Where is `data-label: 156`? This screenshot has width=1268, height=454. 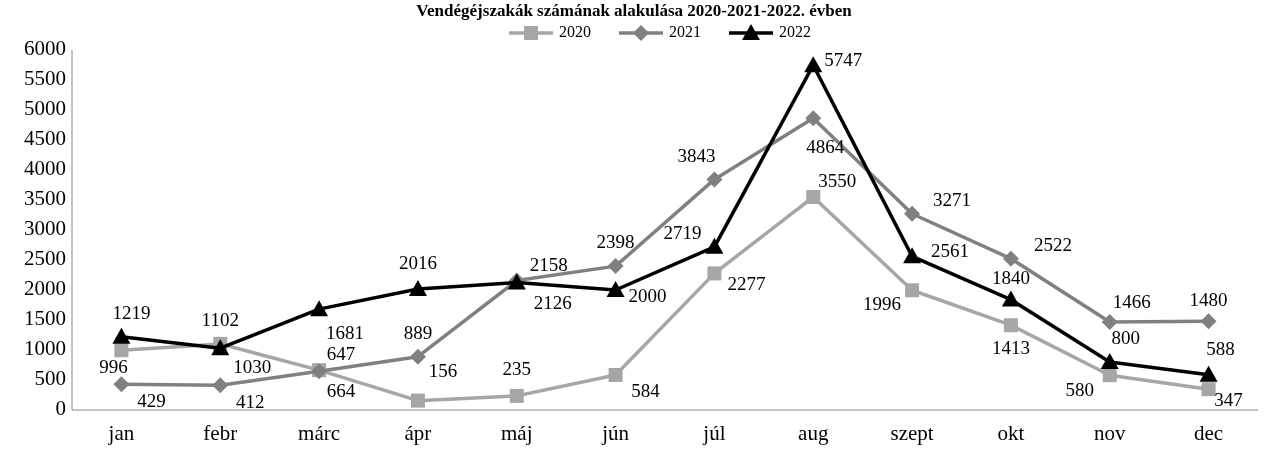 data-label: 156 is located at coordinates (443, 370).